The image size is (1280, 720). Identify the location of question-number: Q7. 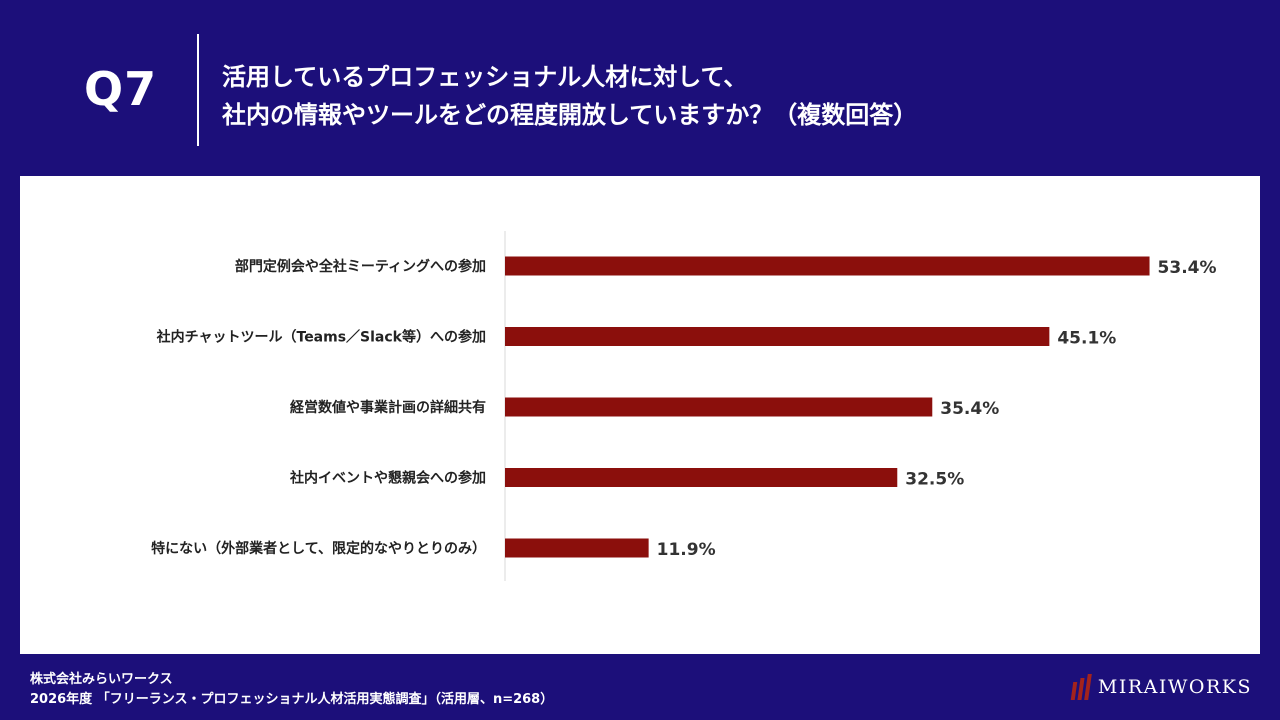
(121, 89).